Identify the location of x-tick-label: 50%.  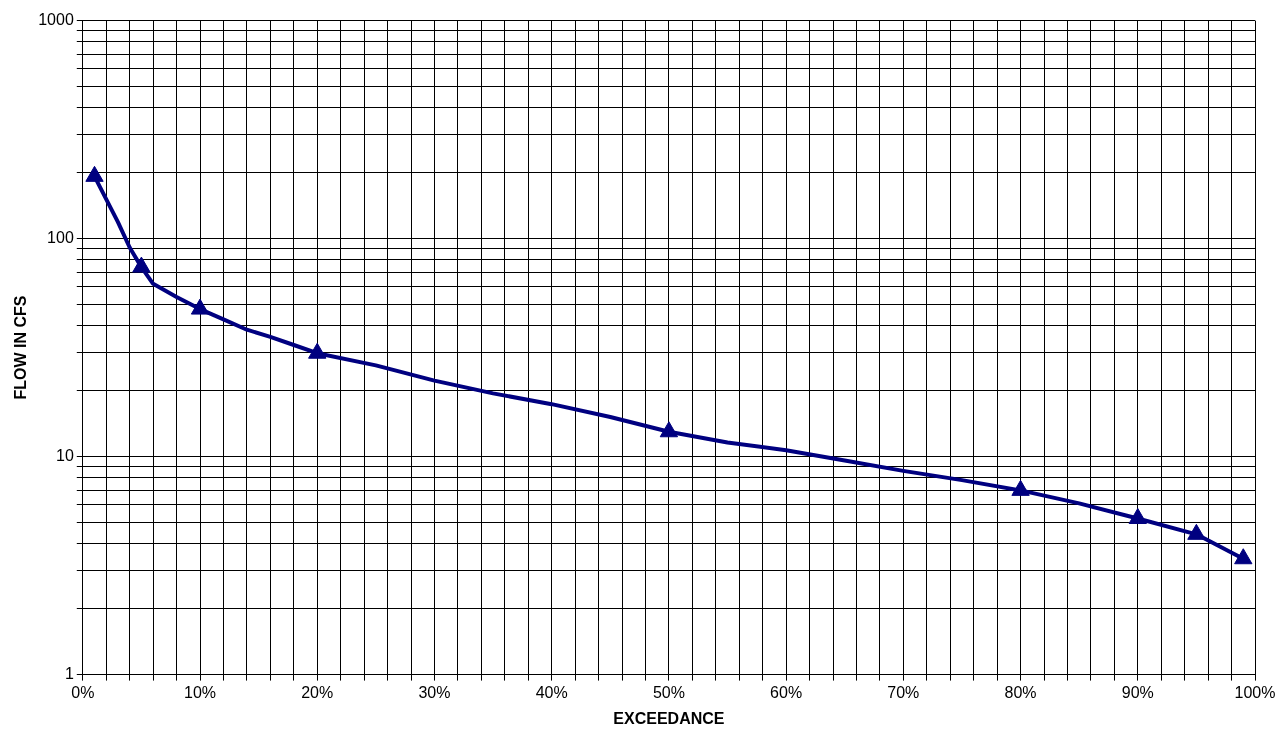
(668, 692).